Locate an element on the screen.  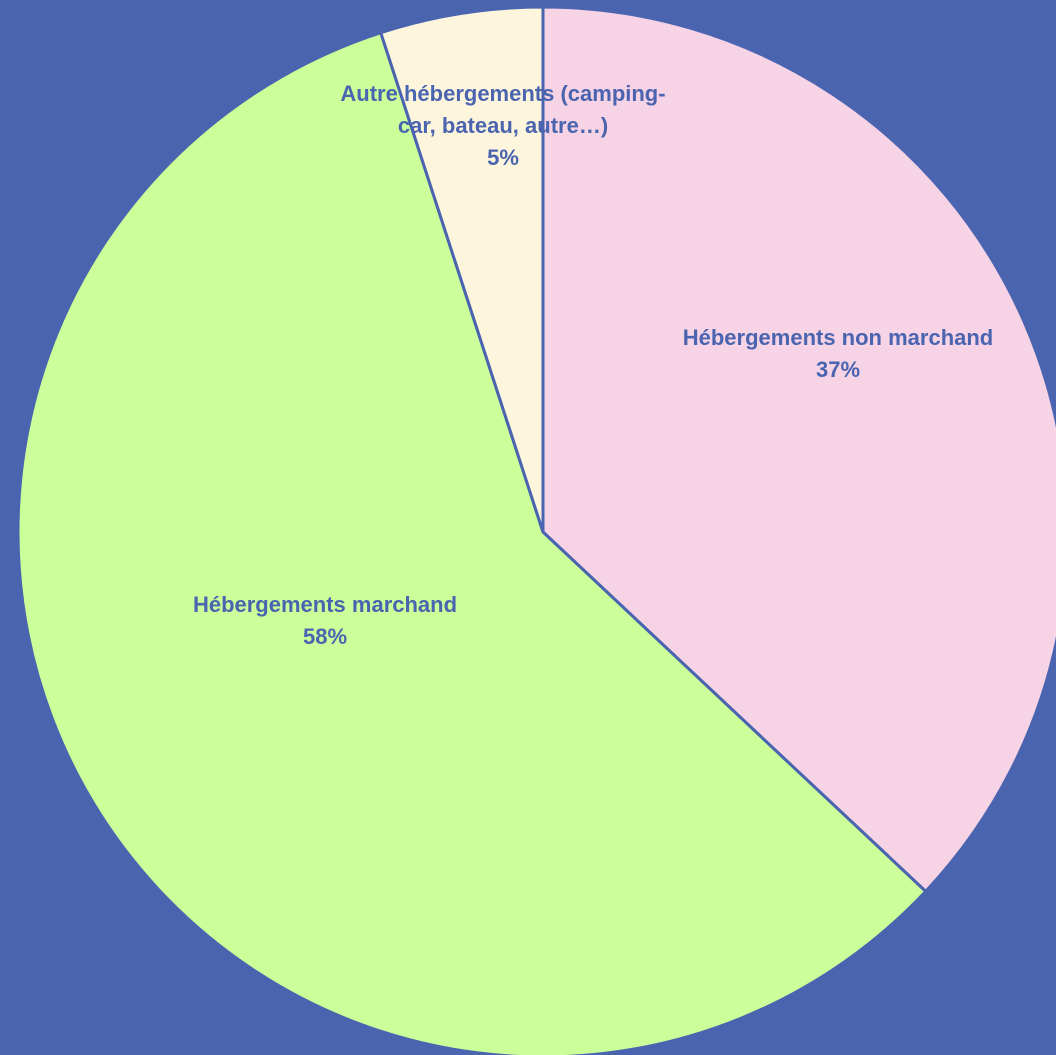
slice-value-label: 37% is located at coordinates (838, 369).